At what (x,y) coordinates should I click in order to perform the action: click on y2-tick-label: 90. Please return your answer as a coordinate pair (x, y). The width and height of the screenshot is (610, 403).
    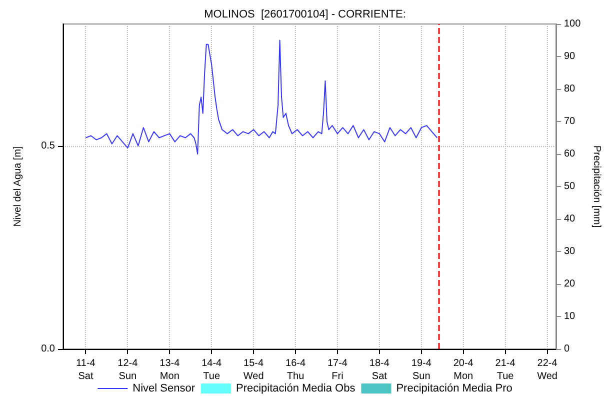
    Looking at the image, I should click on (570, 56).